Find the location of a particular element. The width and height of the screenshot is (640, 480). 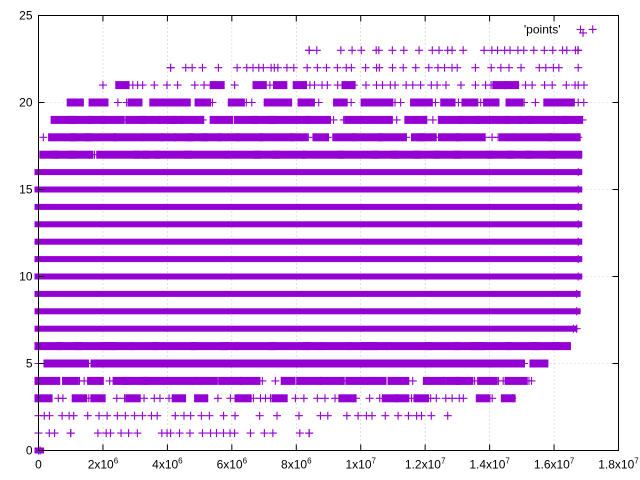

x-tick-label: 1x10⁷ is located at coordinates (360, 464).